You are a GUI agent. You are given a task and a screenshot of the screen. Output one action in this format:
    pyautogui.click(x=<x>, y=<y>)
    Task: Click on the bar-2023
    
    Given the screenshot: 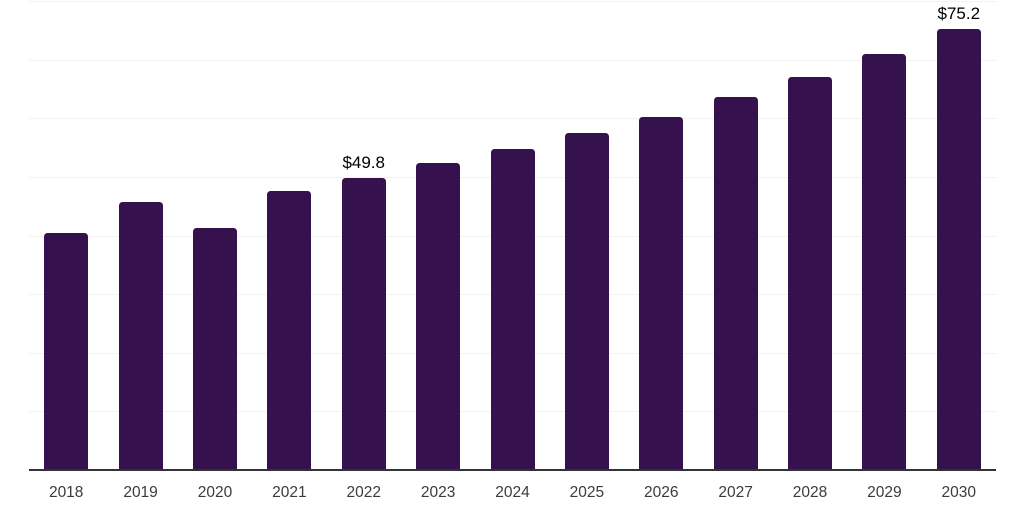 What is the action you would take?
    pyautogui.click(x=438, y=316)
    